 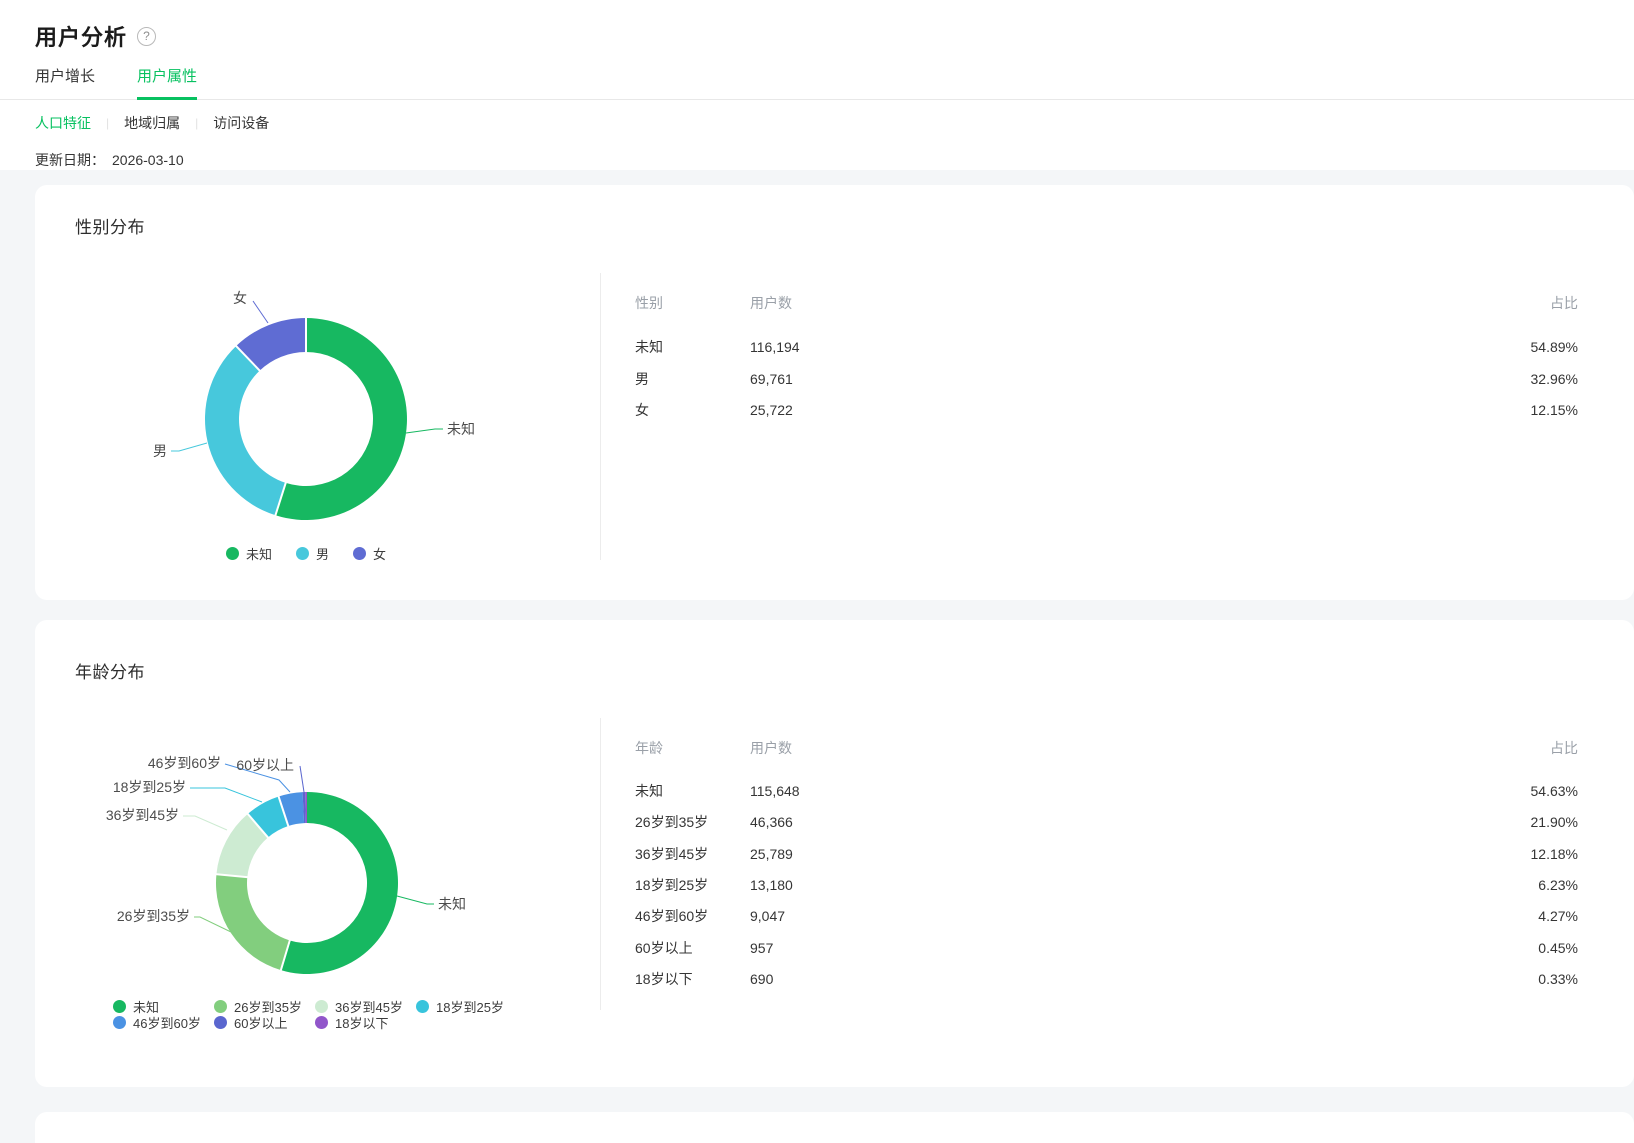 What do you see at coordinates (771, 378) in the screenshot?
I see `row-users: 69,761` at bounding box center [771, 378].